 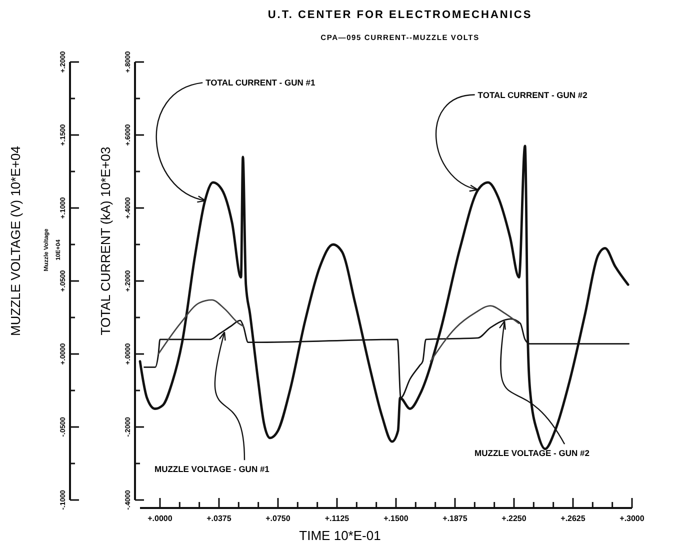 I want to click on x-tick-label: +.2625, so click(x=573, y=518).